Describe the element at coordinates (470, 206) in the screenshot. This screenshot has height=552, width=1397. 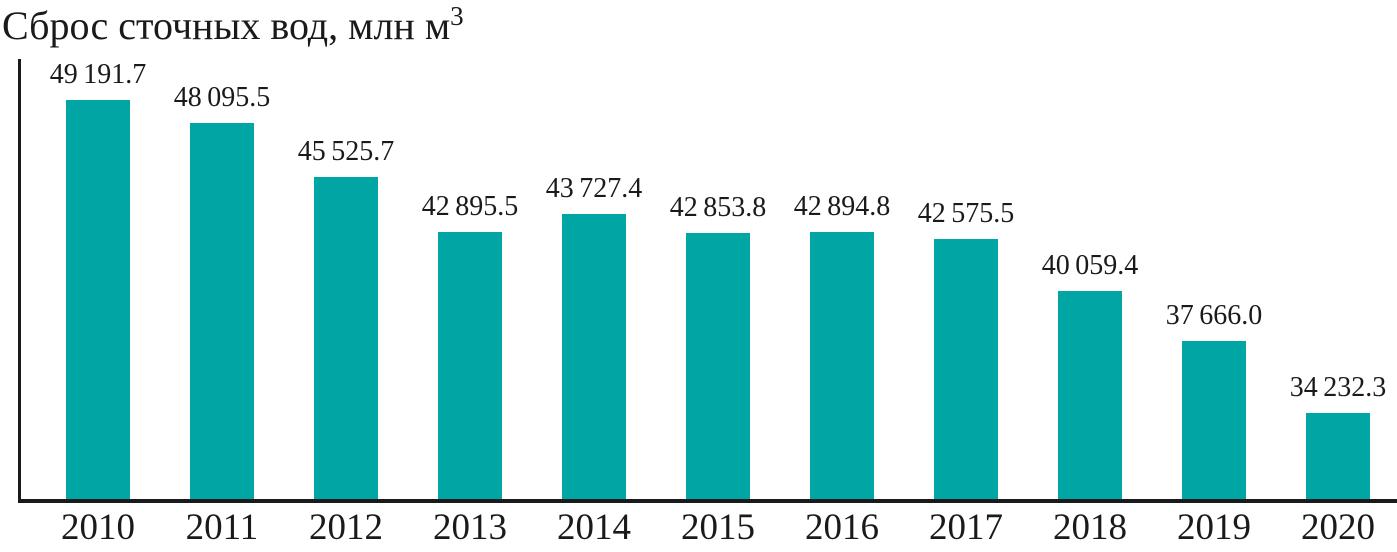
I see `bar-value-label-2013: 42 895.5` at that location.